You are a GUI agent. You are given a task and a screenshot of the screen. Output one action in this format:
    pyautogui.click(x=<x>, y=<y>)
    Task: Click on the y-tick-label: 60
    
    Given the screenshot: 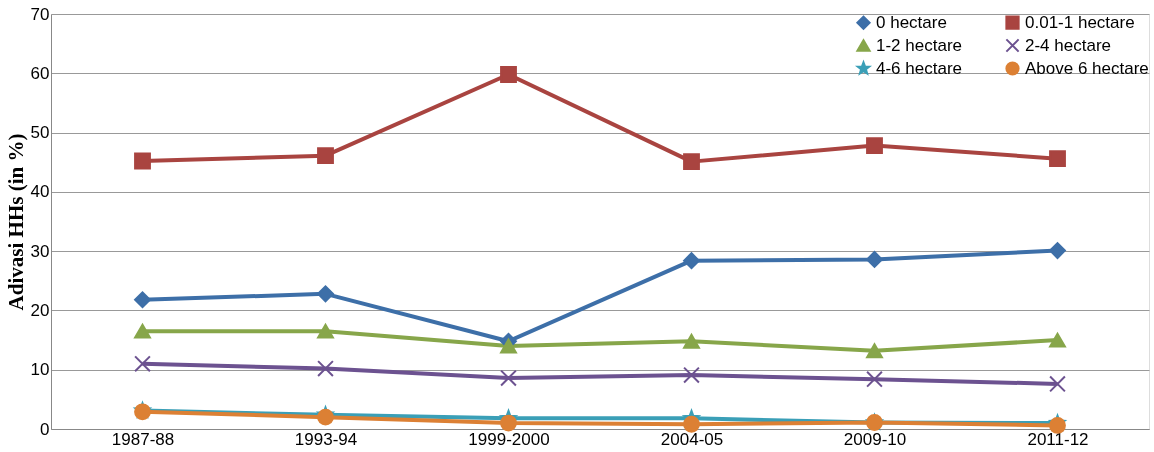 What is the action you would take?
    pyautogui.click(x=40, y=73)
    